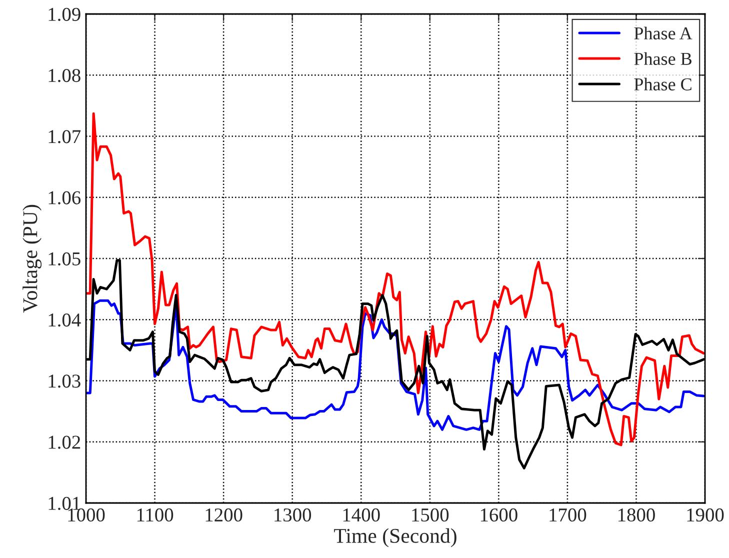 The height and width of the screenshot is (558, 729). What do you see at coordinates (155, 515) in the screenshot?
I see `x-tick-label: 1100` at bounding box center [155, 515].